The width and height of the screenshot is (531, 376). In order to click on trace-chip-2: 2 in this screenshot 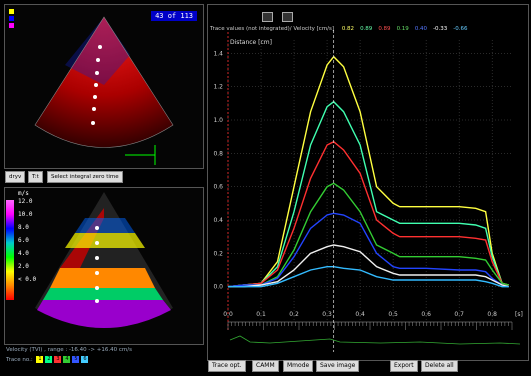, I will do `click(49, 359)`.